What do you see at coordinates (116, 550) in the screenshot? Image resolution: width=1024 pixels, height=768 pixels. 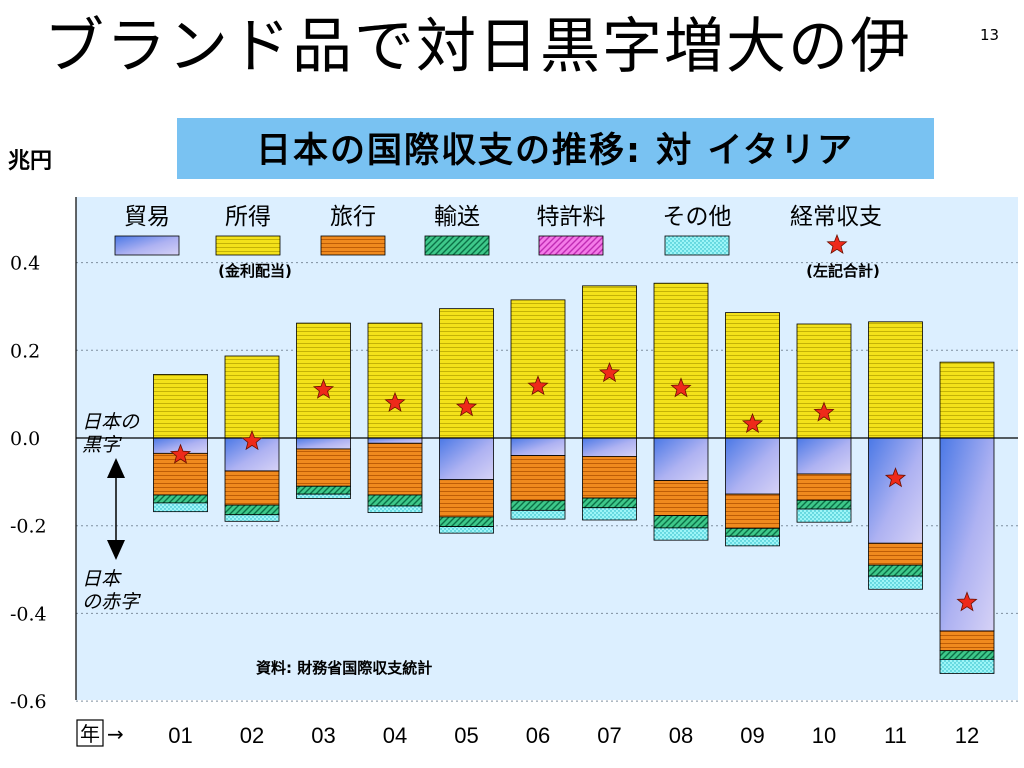 I see `annotation-arrow-down-icon` at bounding box center [116, 550].